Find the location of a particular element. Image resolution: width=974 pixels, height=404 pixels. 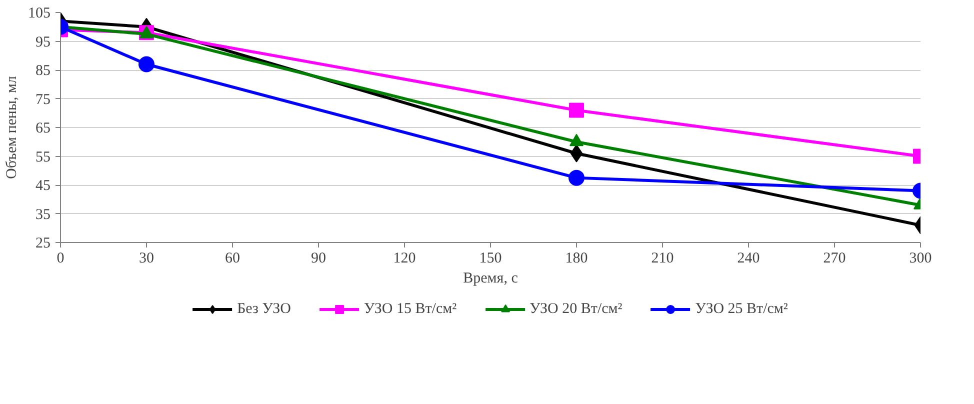

x-tick-label: 180 is located at coordinates (576, 258).